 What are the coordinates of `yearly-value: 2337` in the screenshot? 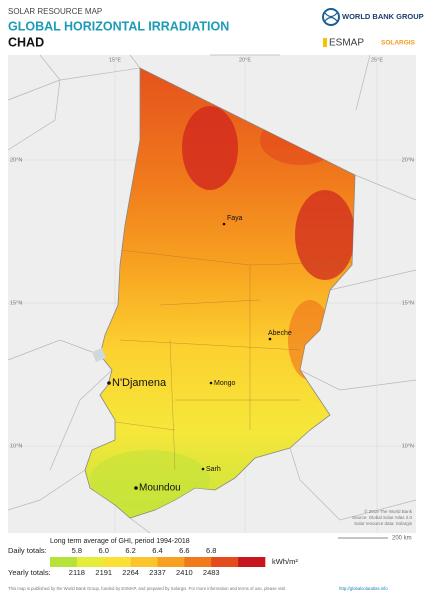 It's located at (157, 572).